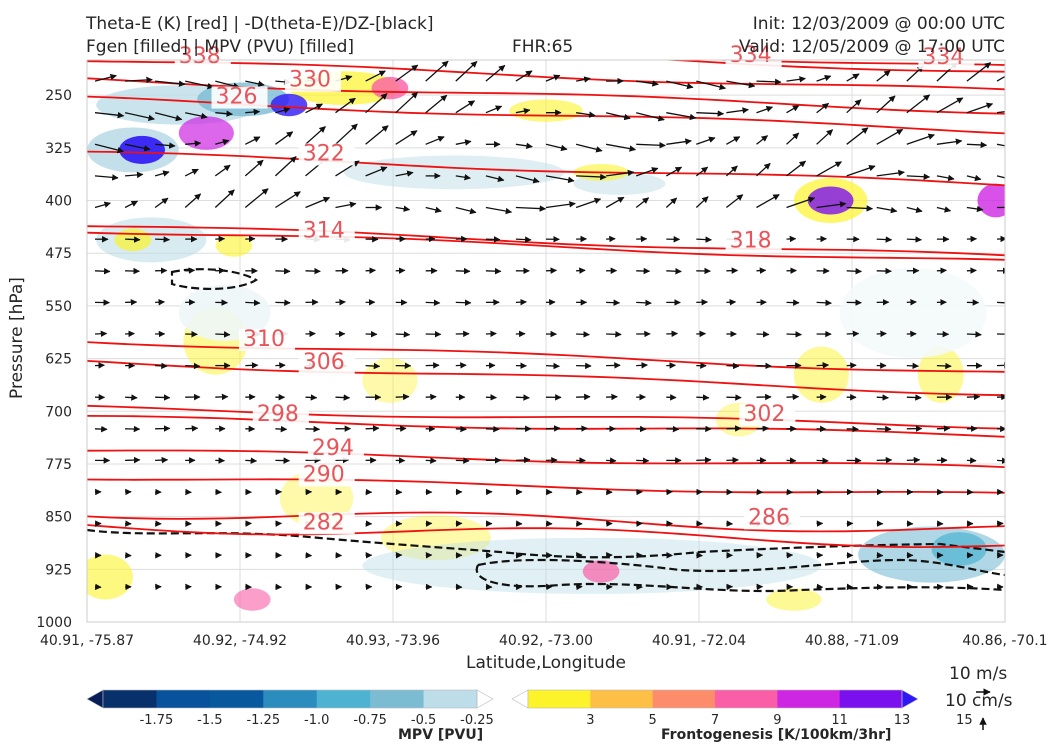 The image size is (1050, 750). What do you see at coordinates (58, 96) in the screenshot?
I see `y-tick-label: 250` at bounding box center [58, 96].